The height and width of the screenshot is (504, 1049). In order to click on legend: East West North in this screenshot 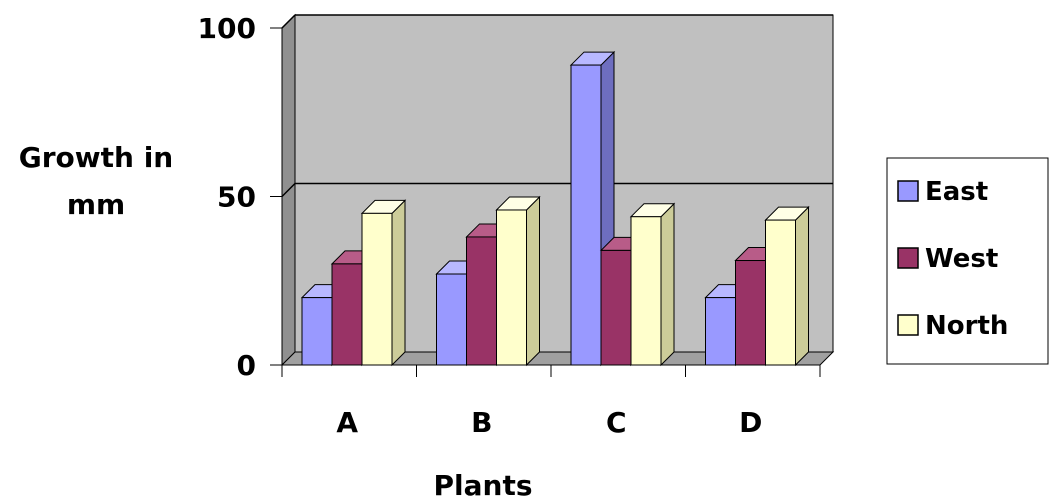, I will do `click(967, 261)`.